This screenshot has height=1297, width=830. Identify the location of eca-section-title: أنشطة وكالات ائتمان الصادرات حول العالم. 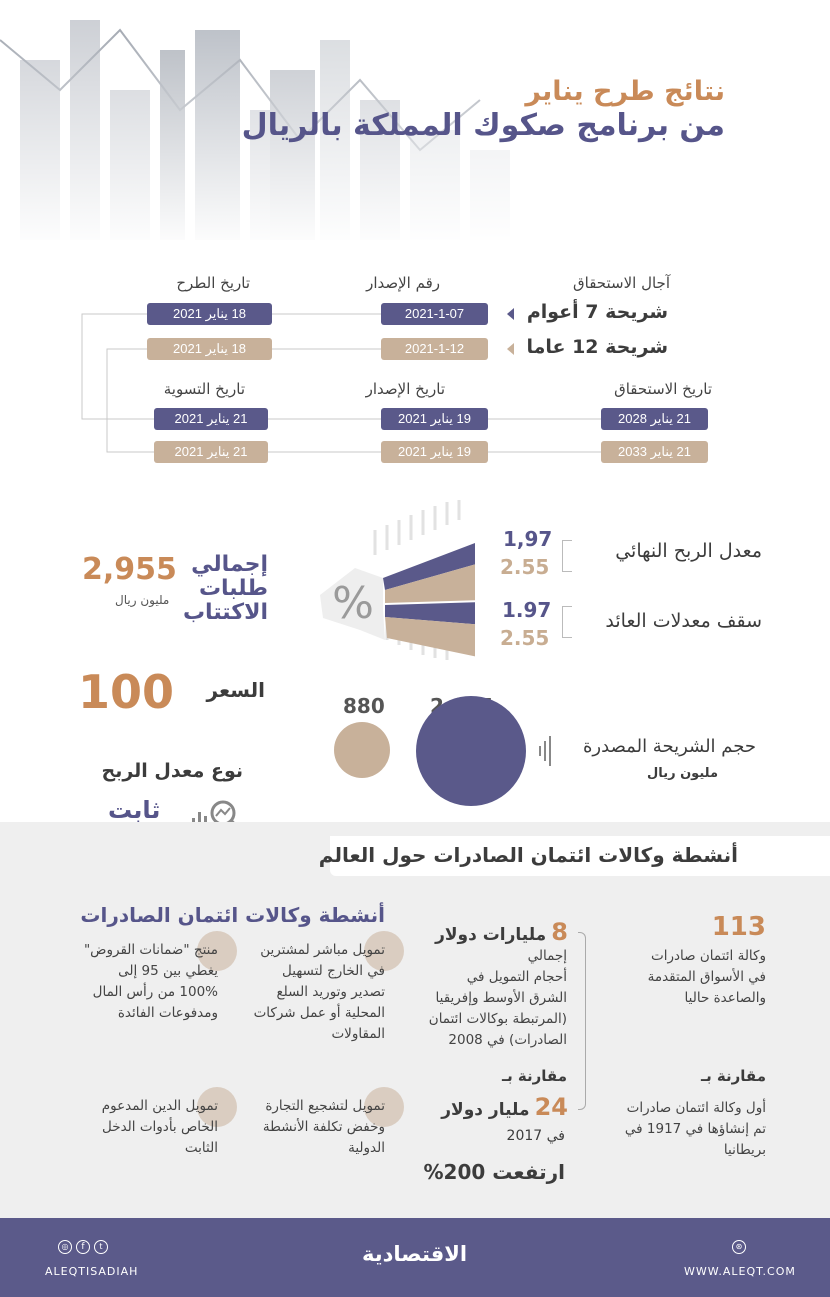
(528, 855).